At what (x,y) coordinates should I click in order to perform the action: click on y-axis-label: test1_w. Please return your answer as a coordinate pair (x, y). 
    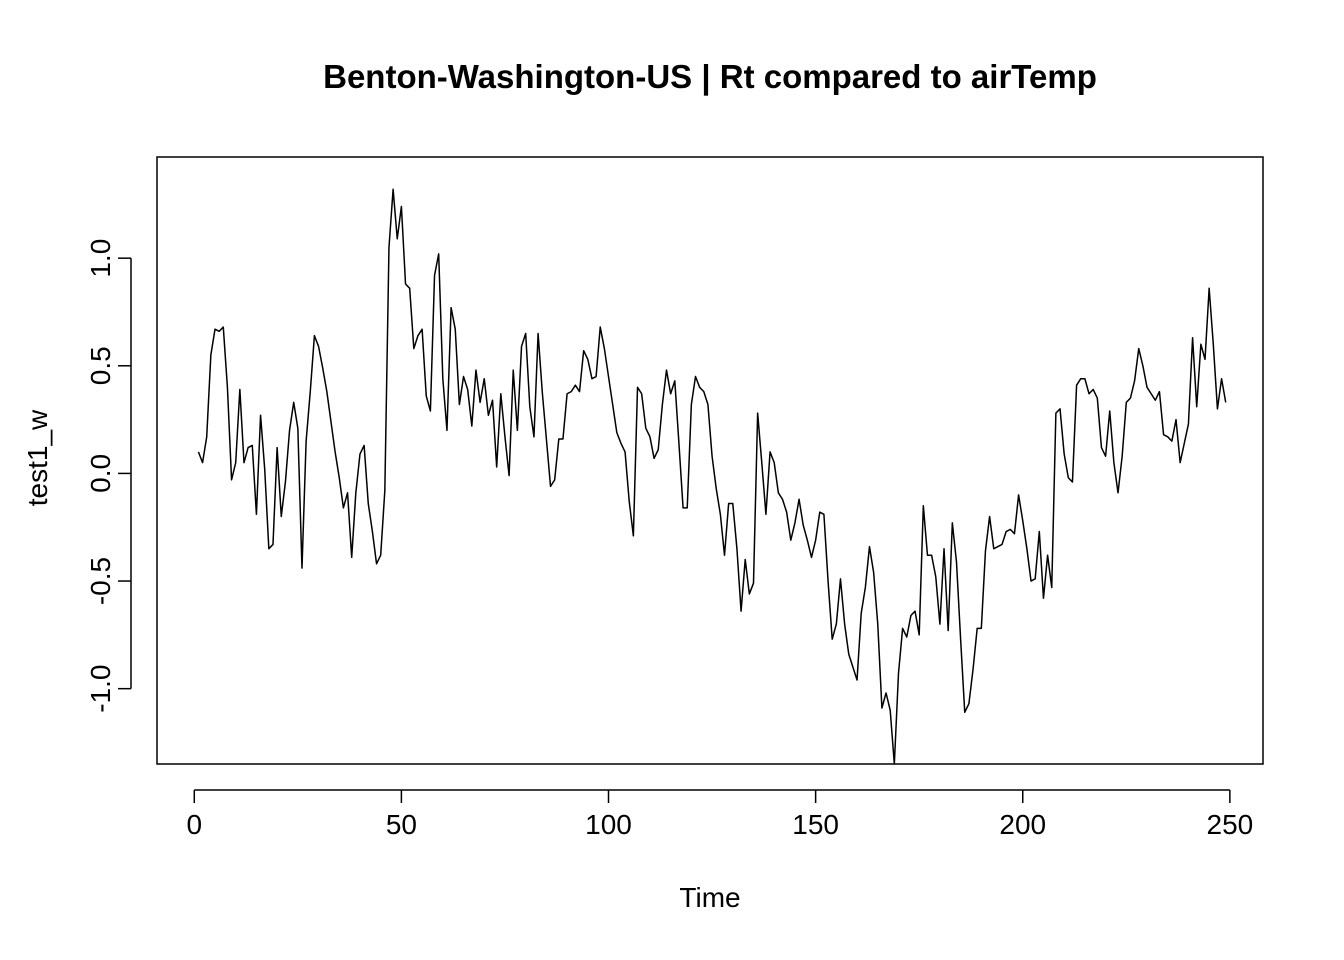
    Looking at the image, I should click on (37, 458).